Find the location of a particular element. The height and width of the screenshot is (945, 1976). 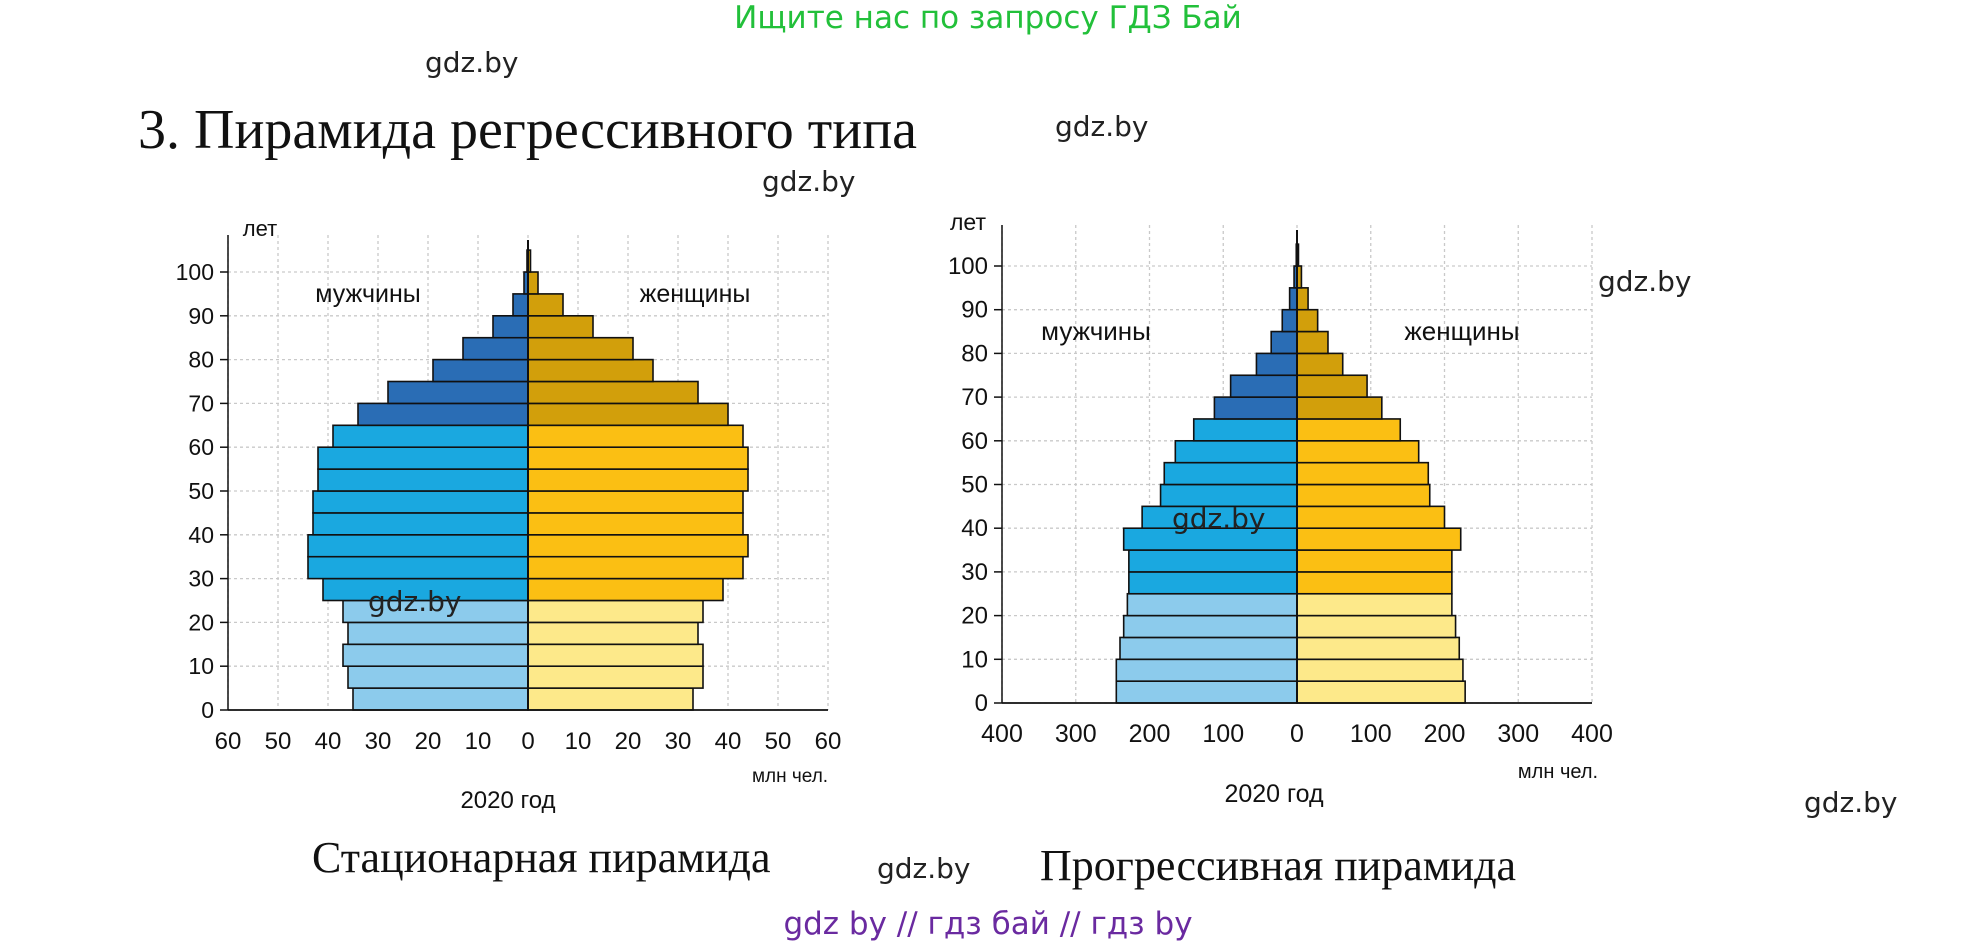

y-tick-label: 10 is located at coordinates (201, 666).